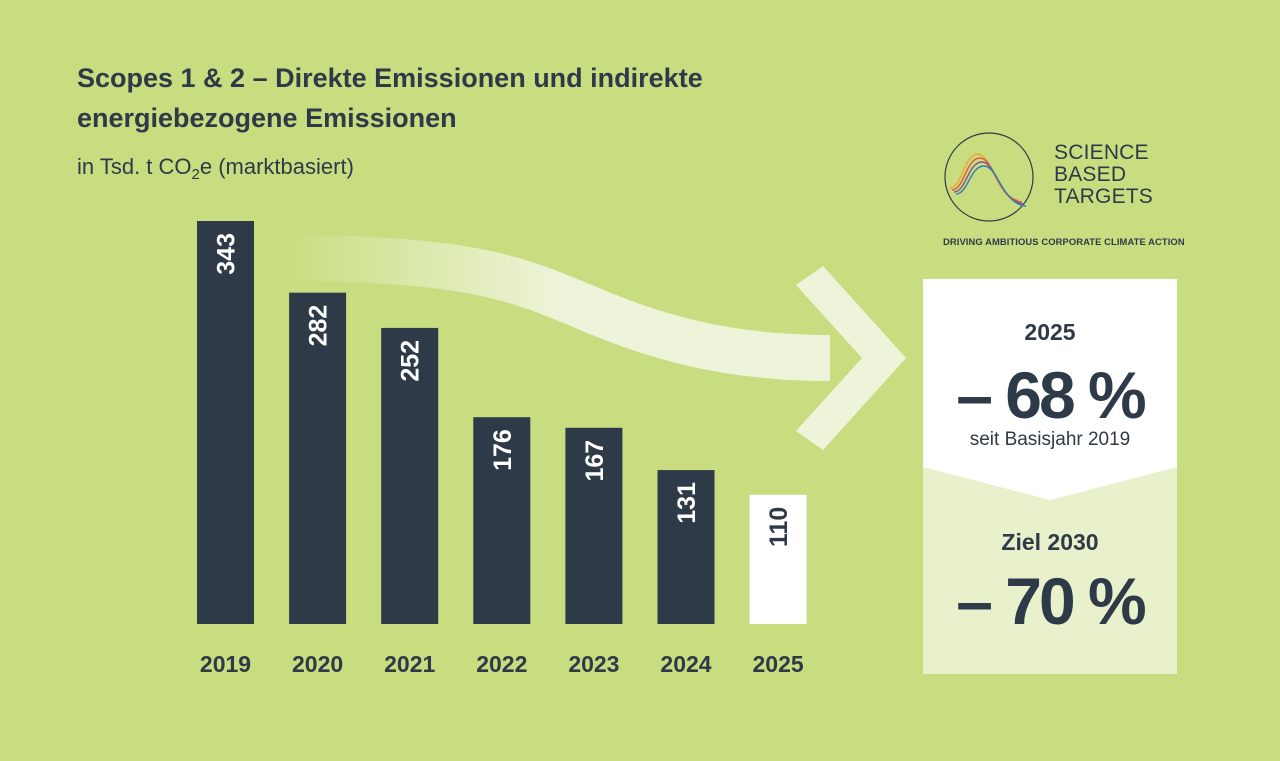 This screenshot has height=761, width=1280. What do you see at coordinates (195, 174) in the screenshot?
I see `subtitle-subscript: 2` at bounding box center [195, 174].